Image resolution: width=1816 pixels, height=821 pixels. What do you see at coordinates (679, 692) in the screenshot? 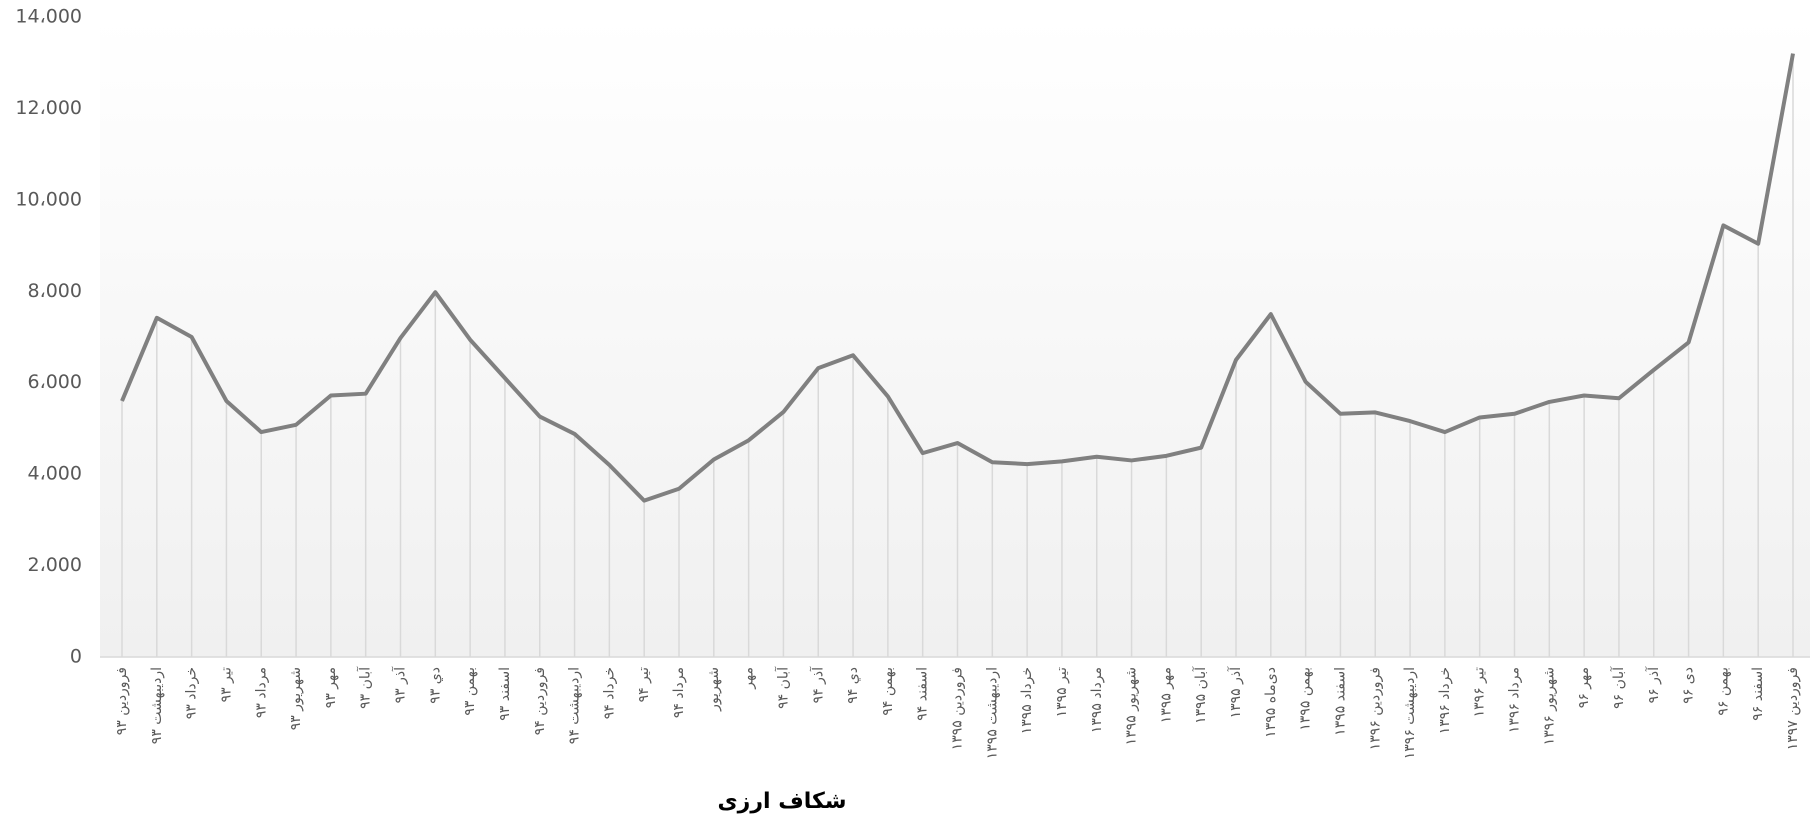
I see `x-tick-label: مرداد ۹۴` at bounding box center [679, 692].